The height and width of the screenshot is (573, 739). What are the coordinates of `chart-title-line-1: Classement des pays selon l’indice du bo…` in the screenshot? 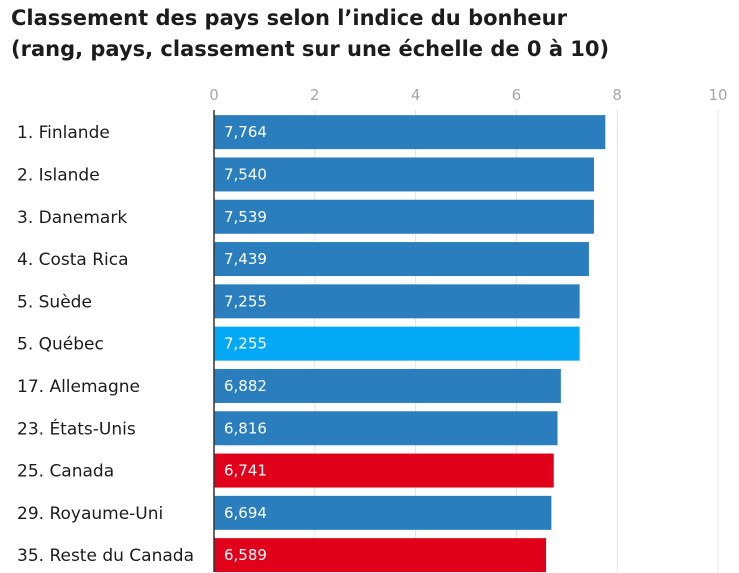 It's located at (289, 18).